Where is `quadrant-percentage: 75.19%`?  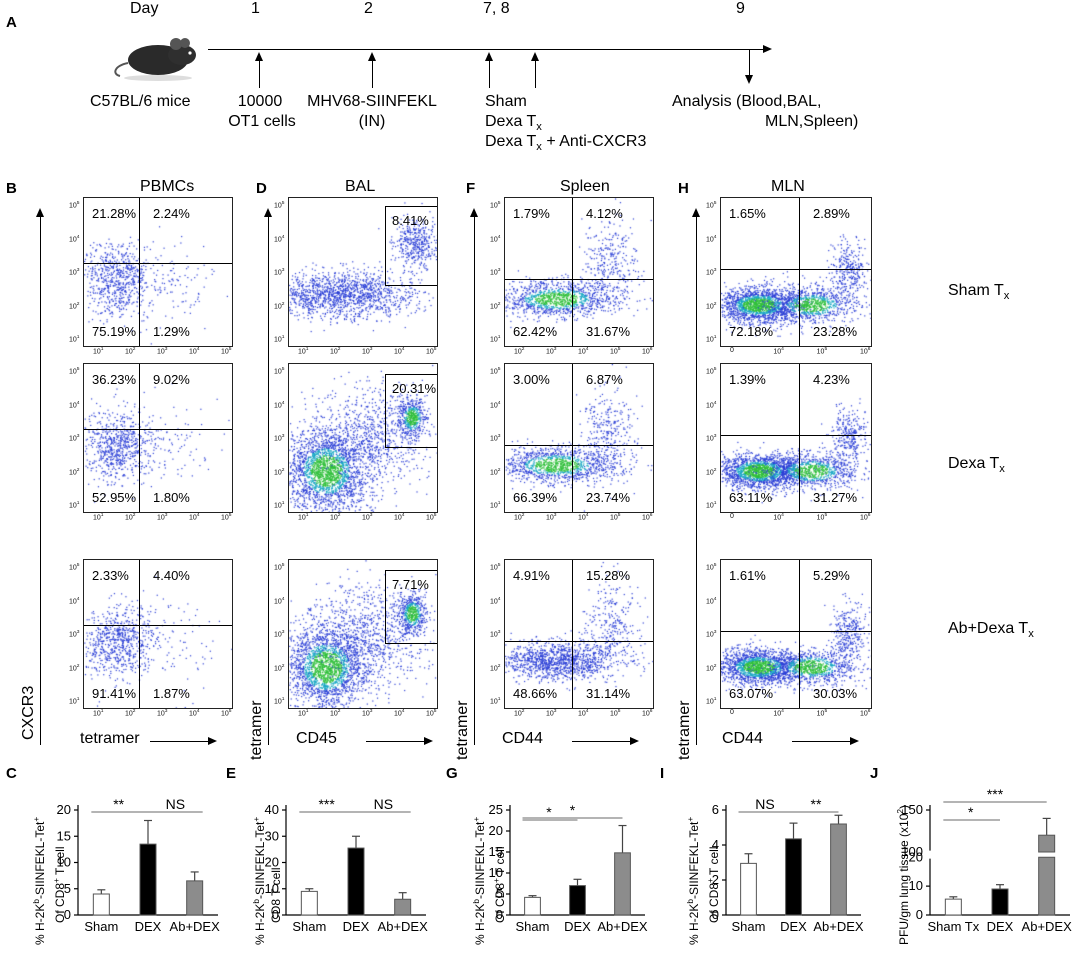 quadrant-percentage: 75.19% is located at coordinates (114, 331).